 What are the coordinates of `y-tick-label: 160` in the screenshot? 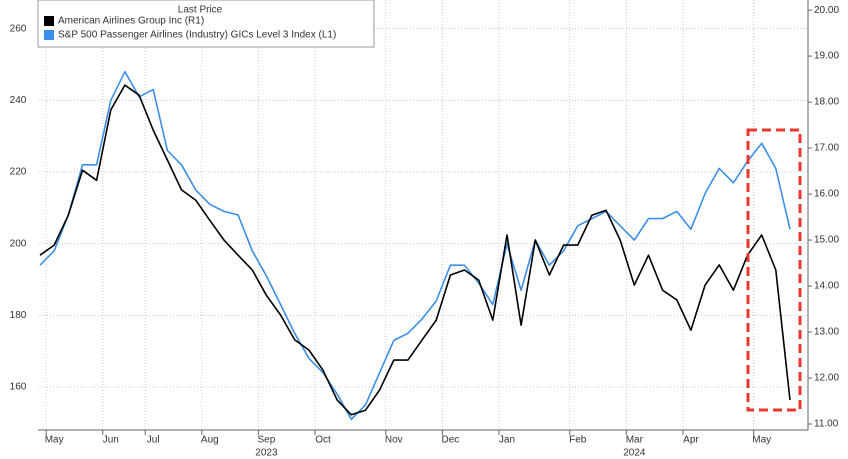 It's located at (18, 387).